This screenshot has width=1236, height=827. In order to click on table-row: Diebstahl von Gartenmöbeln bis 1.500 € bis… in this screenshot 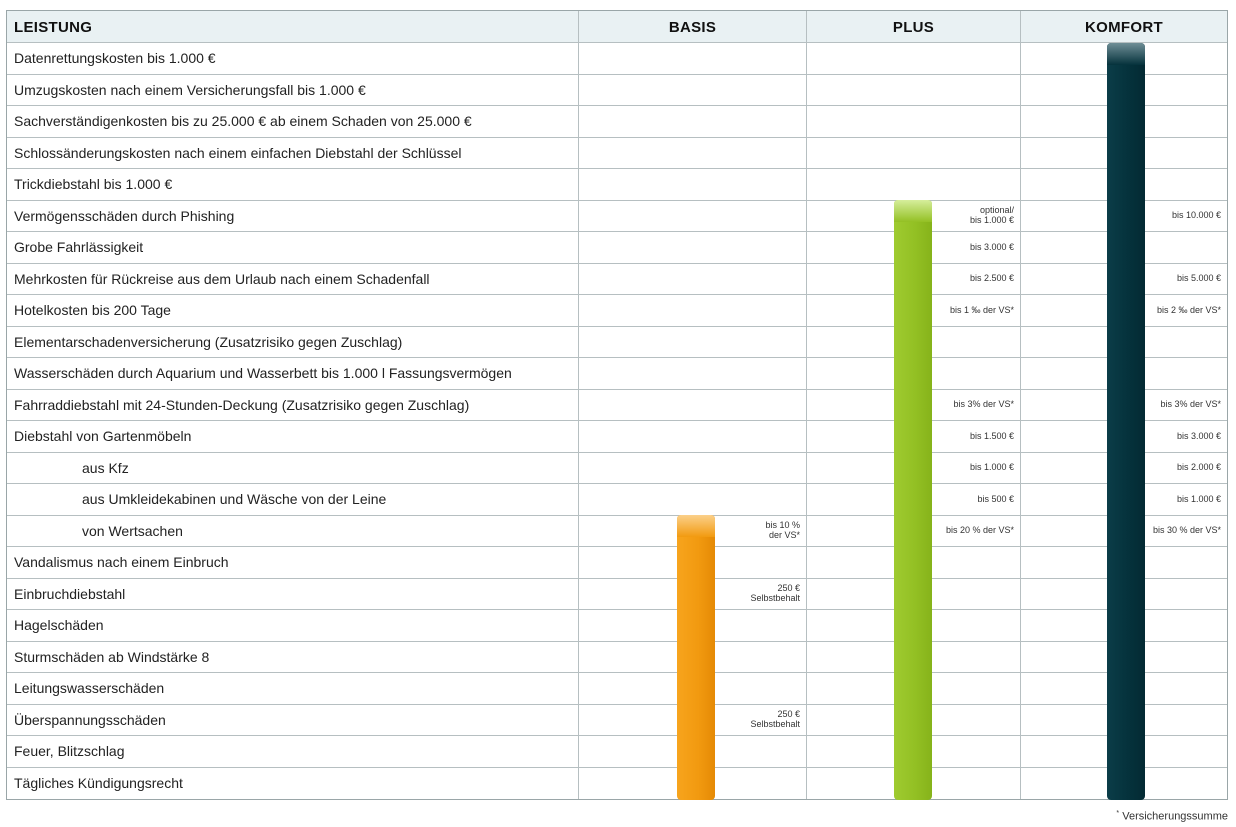, I will do `click(617, 437)`.